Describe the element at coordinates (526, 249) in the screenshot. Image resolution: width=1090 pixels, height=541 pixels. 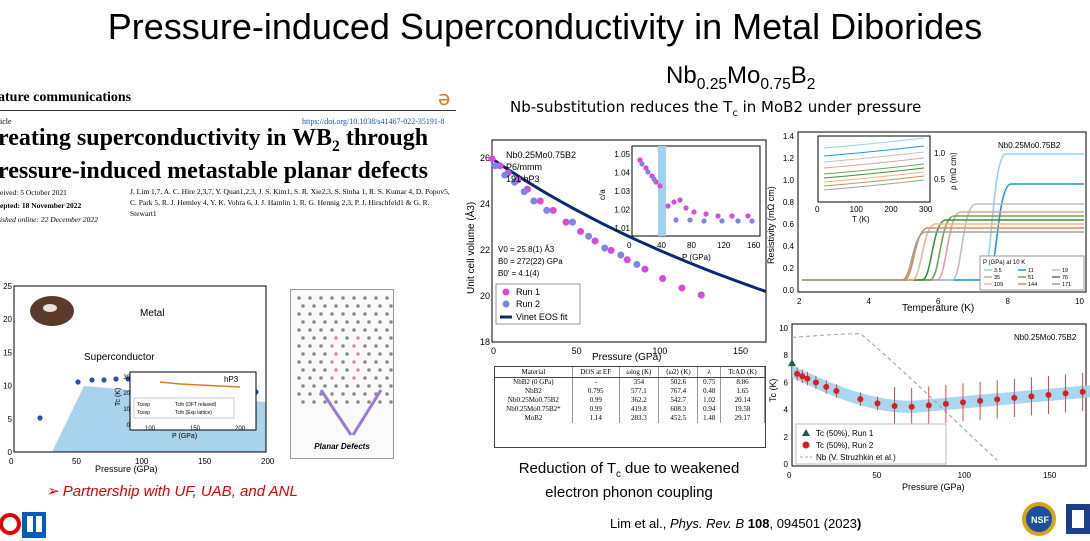
I see `v0-label: V0 = 25.8(1) Å3` at that location.